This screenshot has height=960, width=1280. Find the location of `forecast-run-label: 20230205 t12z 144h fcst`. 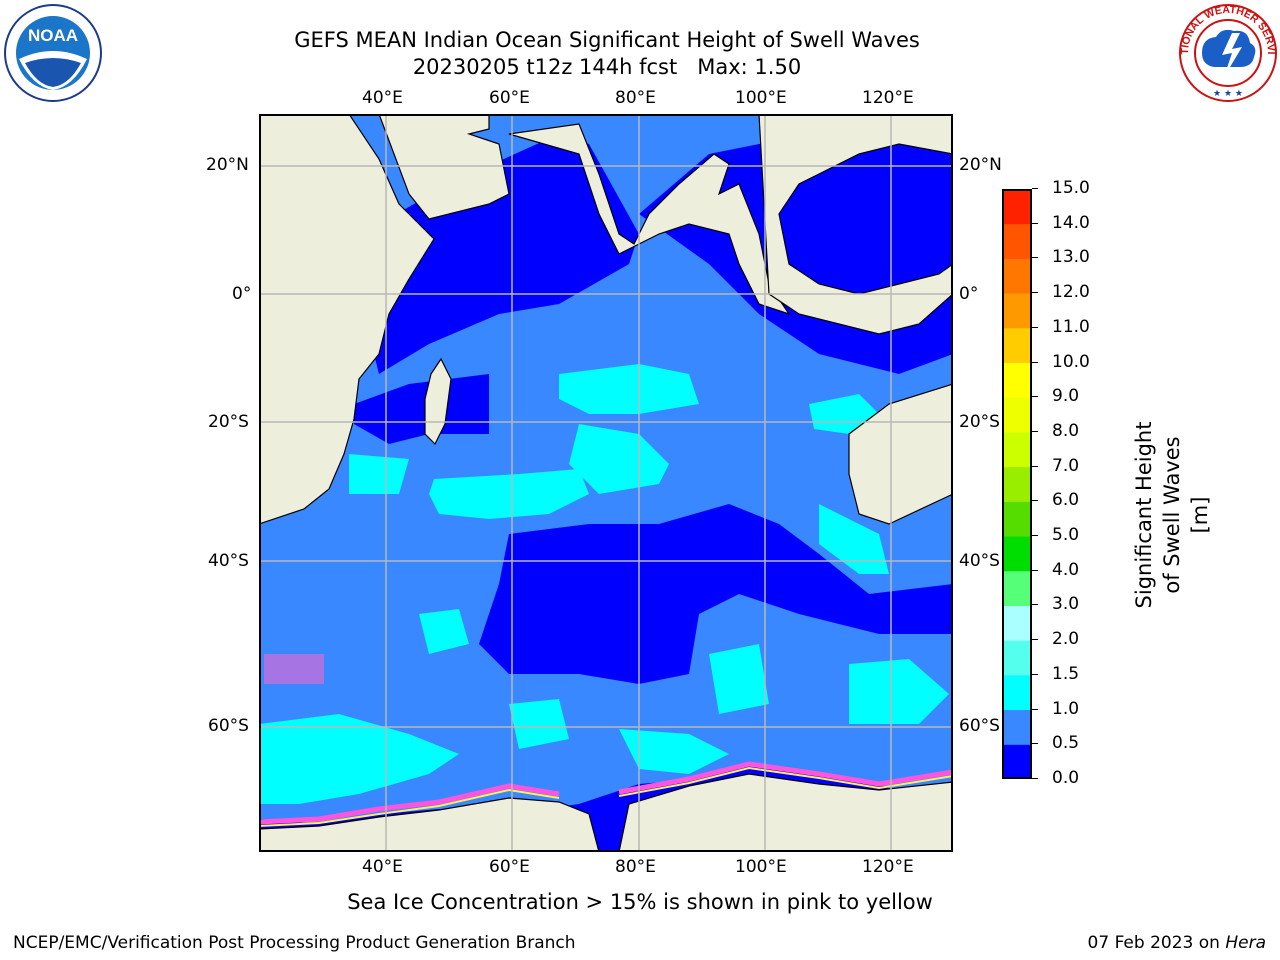

forecast-run-label: 20230205 t12z 144h fcst is located at coordinates (545, 67).